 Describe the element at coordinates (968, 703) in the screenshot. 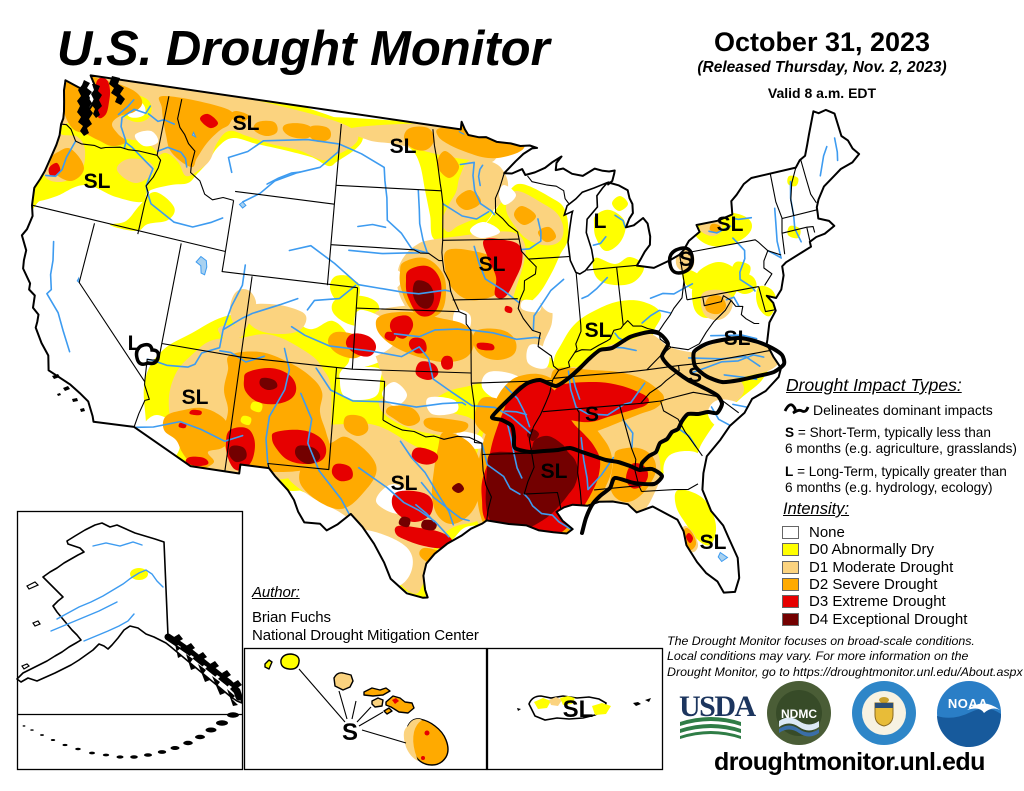

I see `svg-text: NOAA` at that location.